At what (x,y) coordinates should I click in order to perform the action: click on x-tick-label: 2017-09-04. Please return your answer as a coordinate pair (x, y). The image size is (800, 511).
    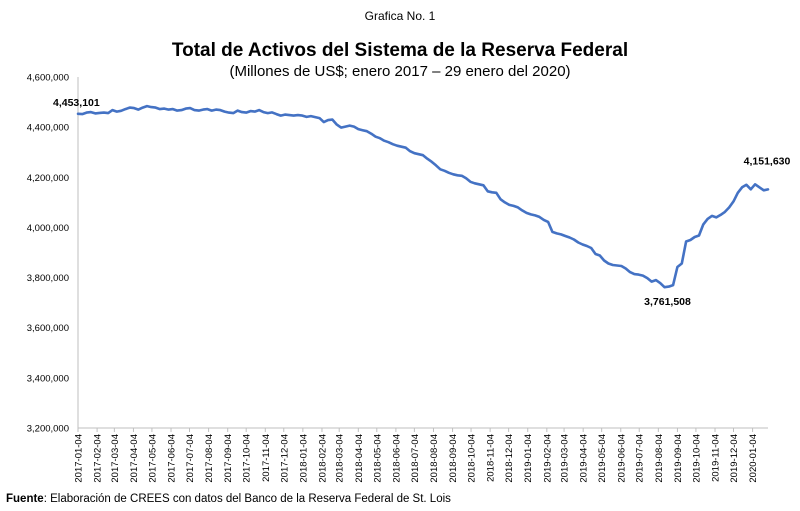
    Looking at the image, I should click on (228, 458).